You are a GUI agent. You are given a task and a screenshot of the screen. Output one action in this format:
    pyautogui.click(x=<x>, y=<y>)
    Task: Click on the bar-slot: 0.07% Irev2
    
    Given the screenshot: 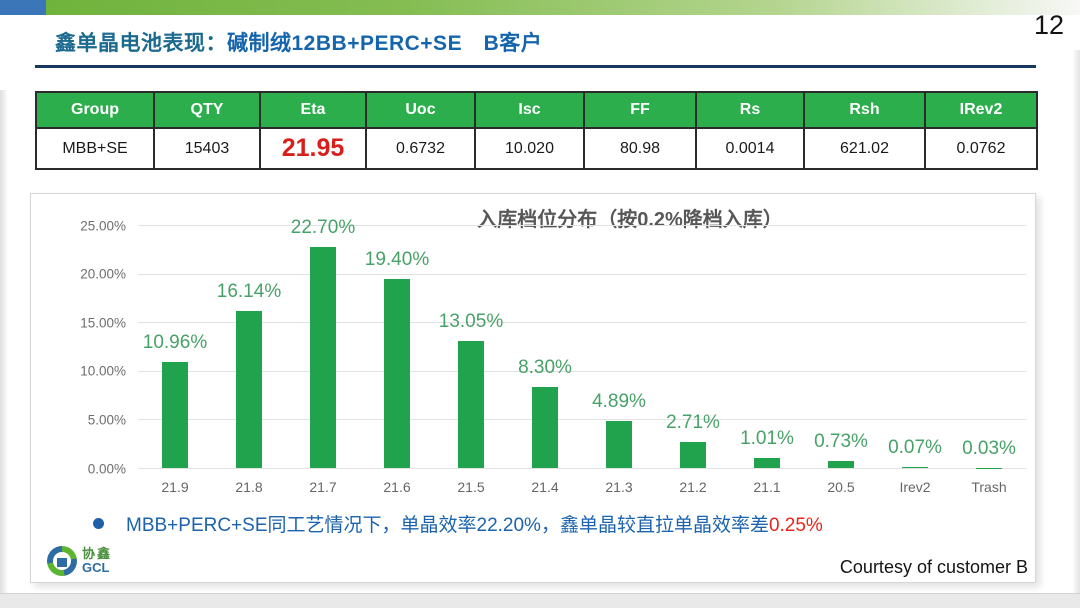 What is the action you would take?
    pyautogui.click(x=915, y=360)
    